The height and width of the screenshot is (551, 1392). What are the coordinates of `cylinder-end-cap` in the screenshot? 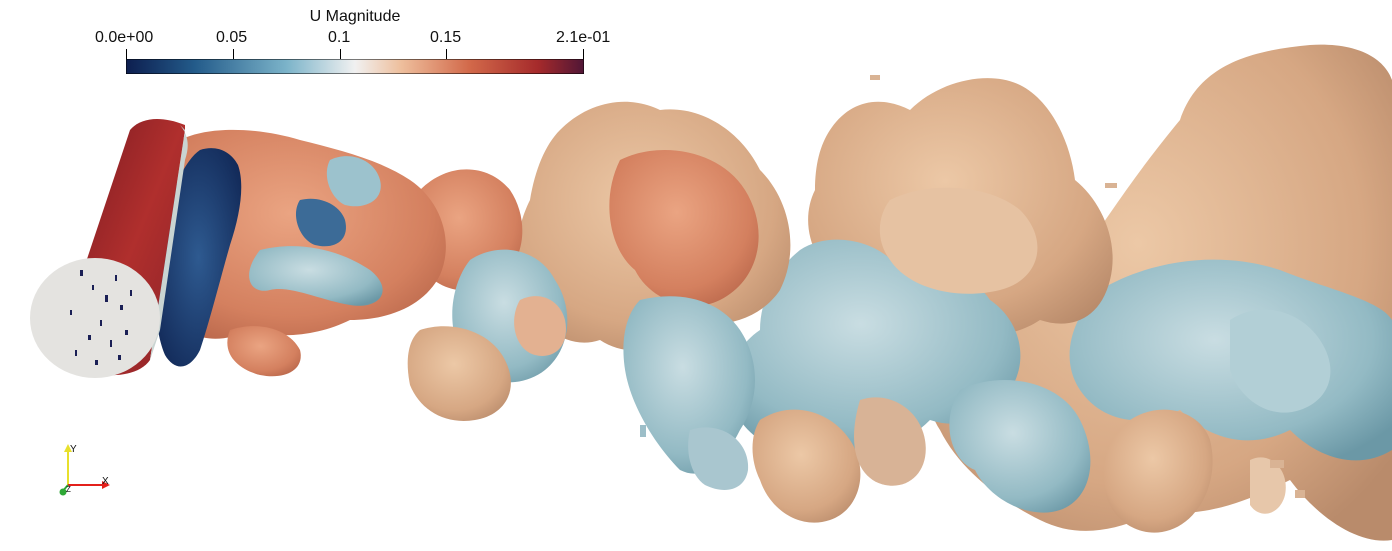 It's located at (95, 318).